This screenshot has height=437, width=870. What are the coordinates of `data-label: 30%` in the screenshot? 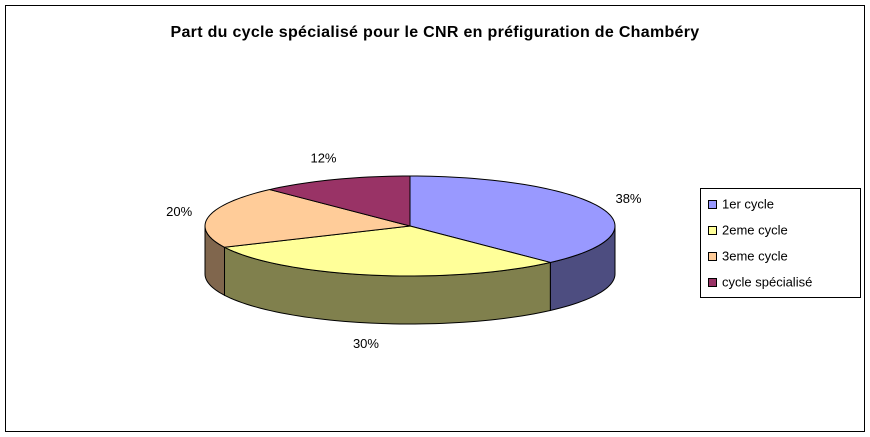 It's located at (366, 343).